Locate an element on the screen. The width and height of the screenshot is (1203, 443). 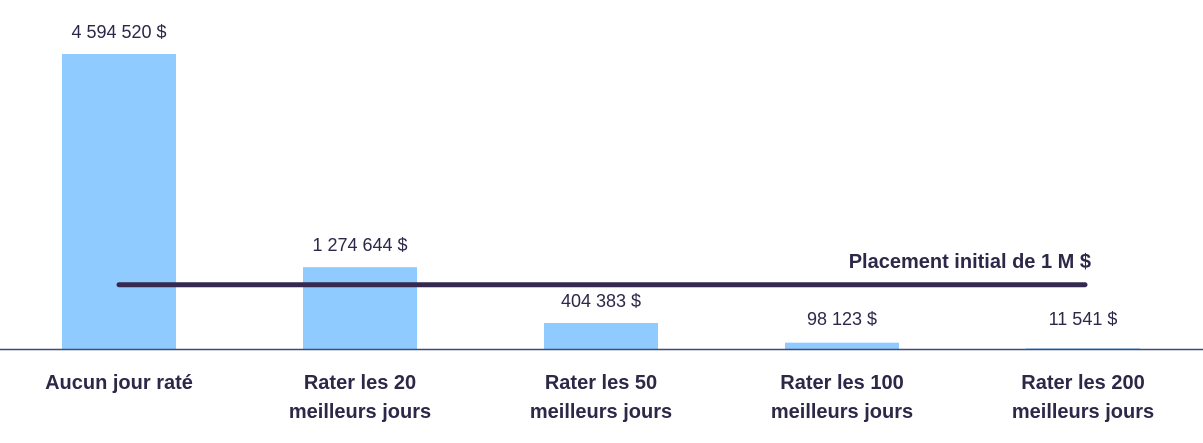
category-label-3-line-1: Rater les 50 is located at coordinates (601, 383).